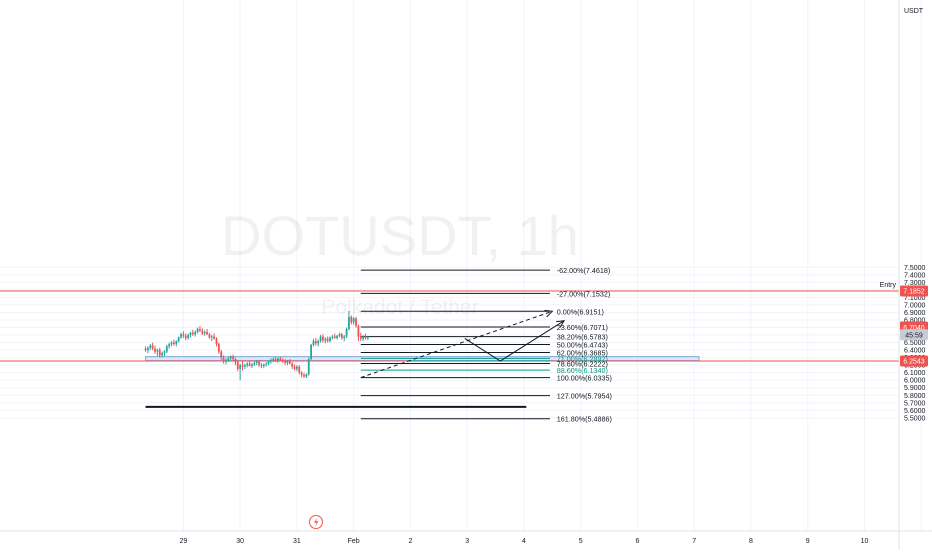  I want to click on horizontal-lines, so click(449, 326).